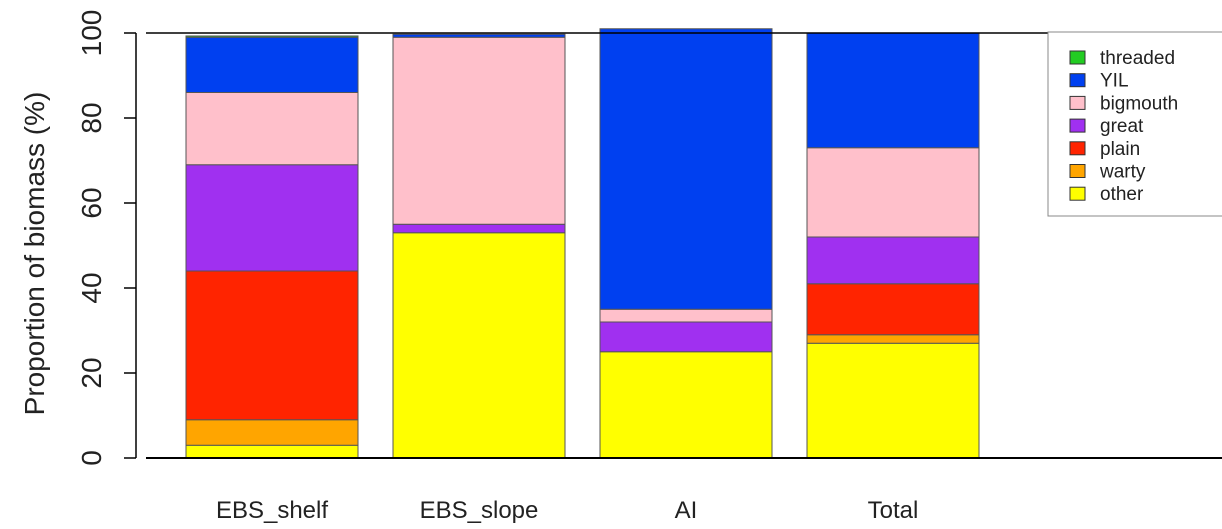  What do you see at coordinates (91, 117) in the screenshot?
I see `y-tick-label: 80` at bounding box center [91, 117].